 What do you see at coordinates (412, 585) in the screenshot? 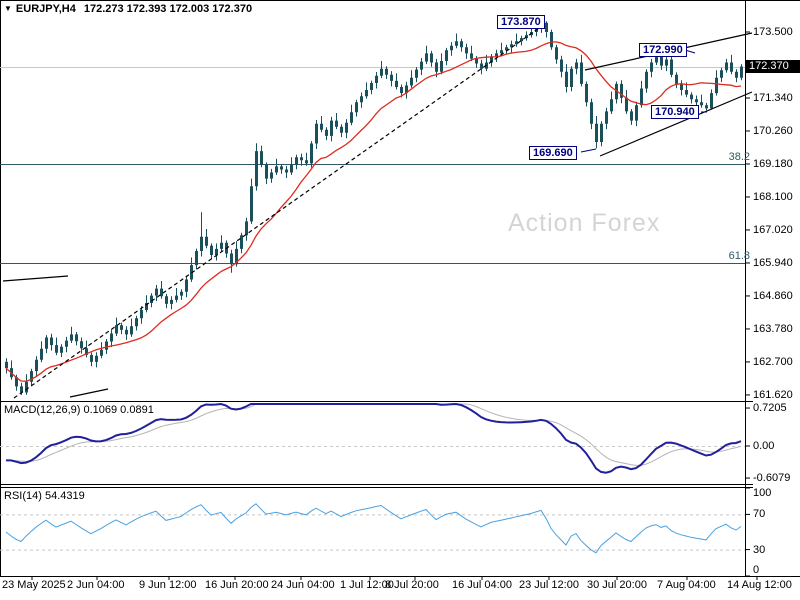
I see `time-label: 8 Jul 20:00` at bounding box center [412, 585].